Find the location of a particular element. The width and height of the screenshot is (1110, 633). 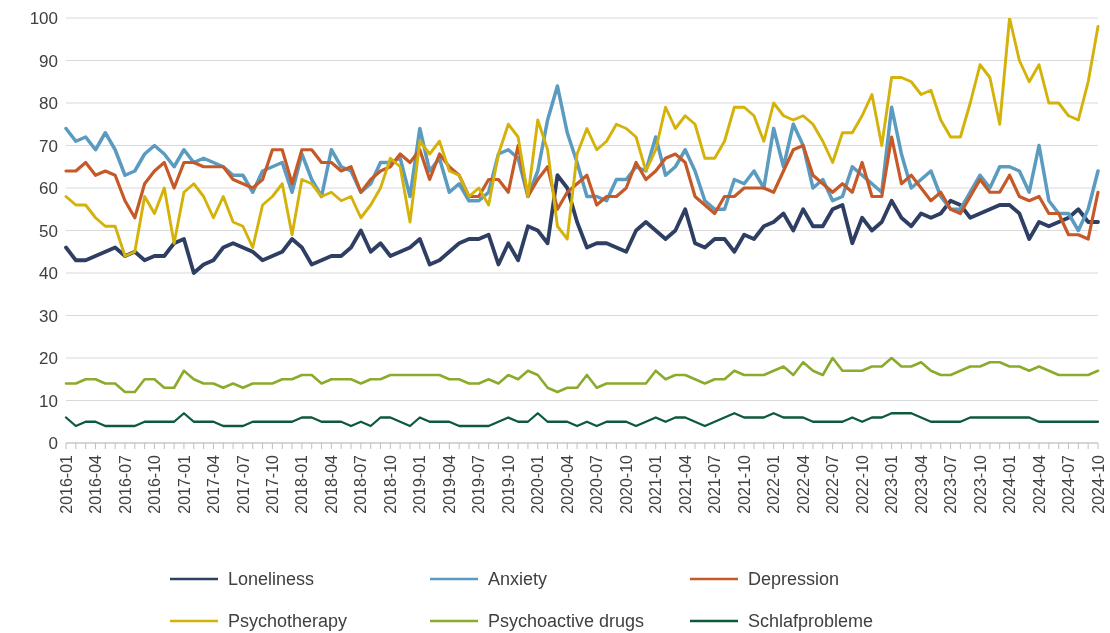

y-tick-label: 100 is located at coordinates (43, 19).